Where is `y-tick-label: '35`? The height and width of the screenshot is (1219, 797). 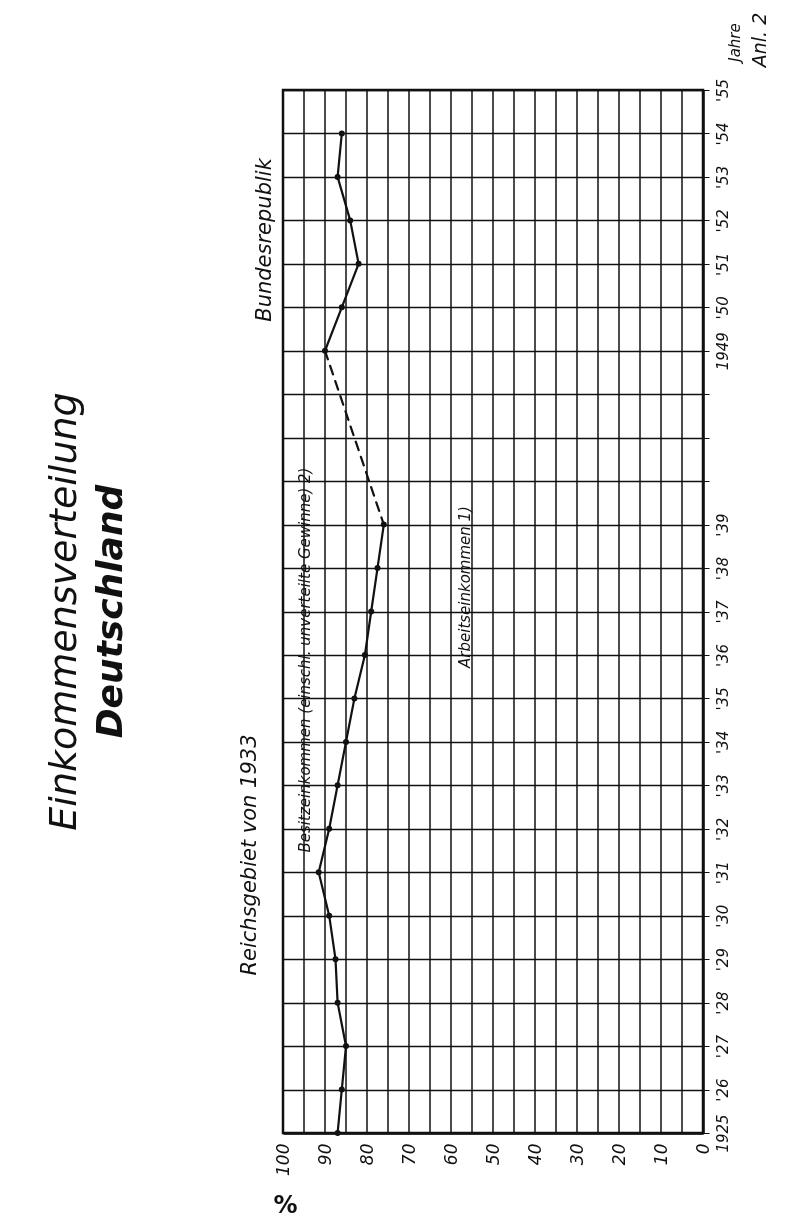
y-tick-label: '35 is located at coordinates (722, 699).